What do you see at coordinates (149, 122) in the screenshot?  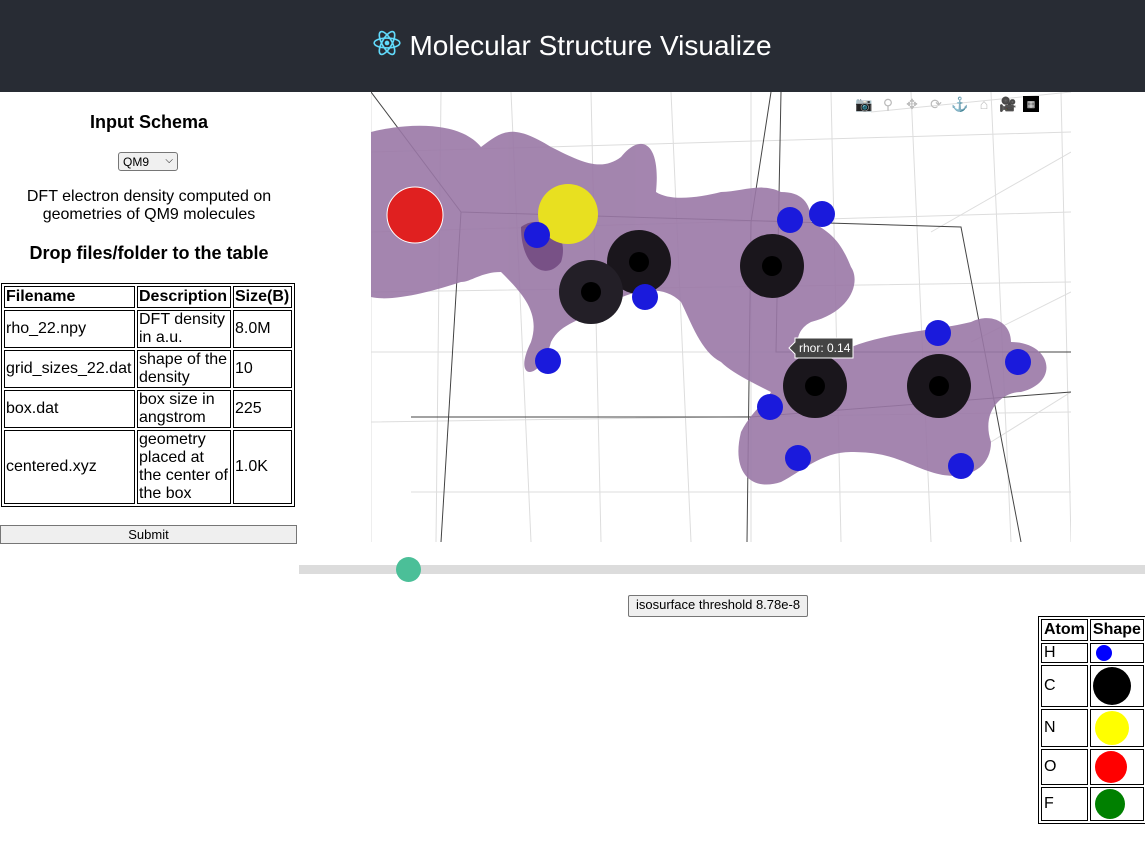 I see `input-schema-heading: Input Schema` at bounding box center [149, 122].